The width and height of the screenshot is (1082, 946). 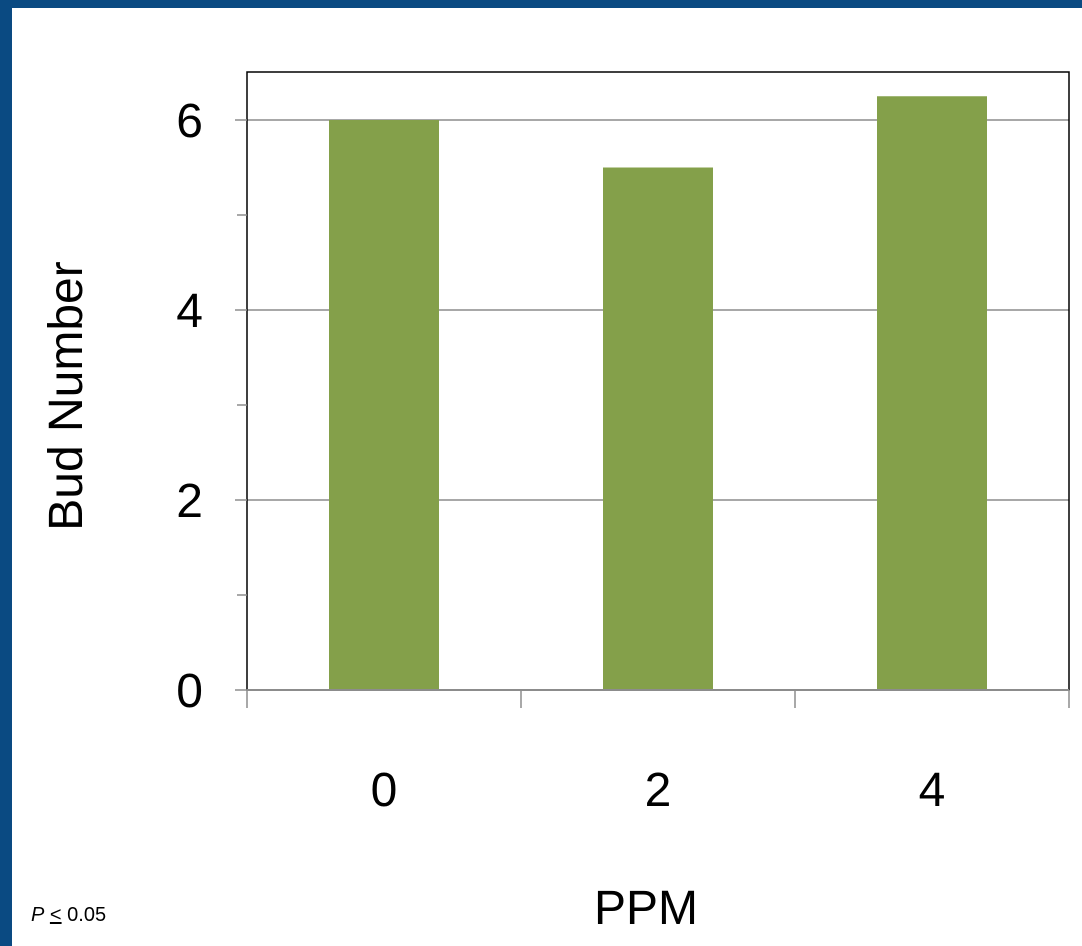 I want to click on p-symbol: P, so click(x=38, y=915).